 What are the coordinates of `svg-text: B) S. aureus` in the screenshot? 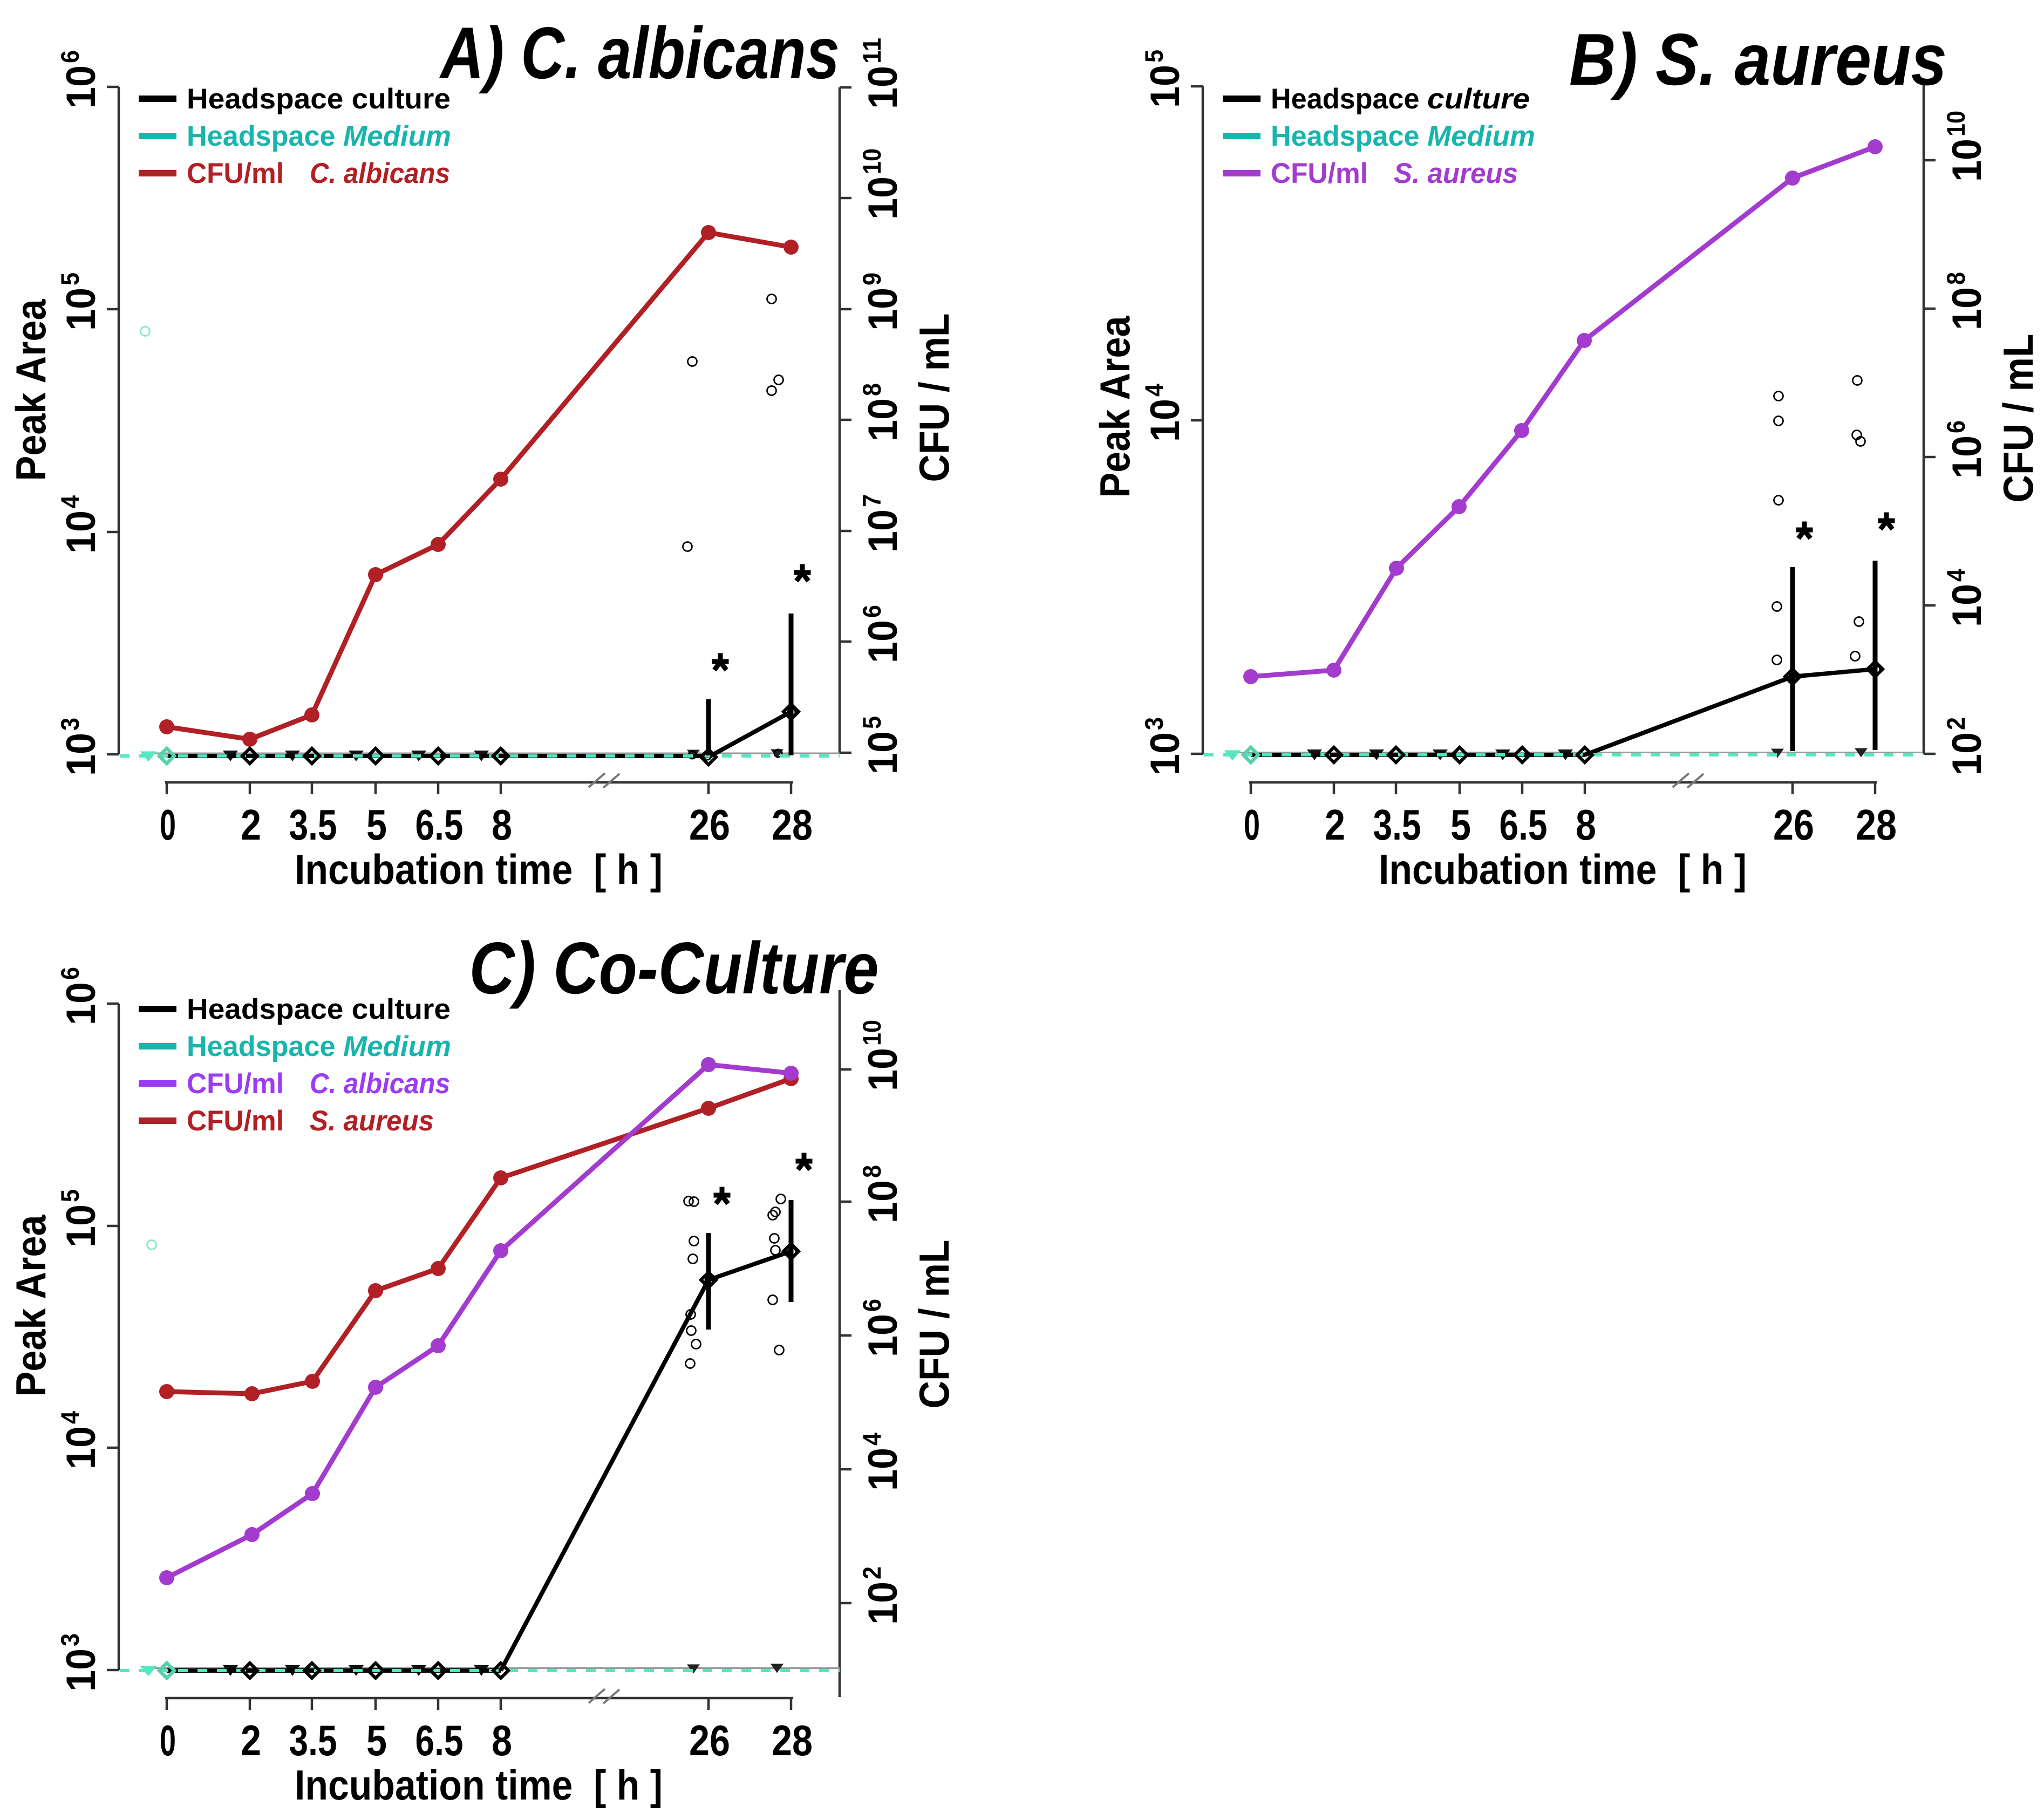 It's located at (1758, 59).